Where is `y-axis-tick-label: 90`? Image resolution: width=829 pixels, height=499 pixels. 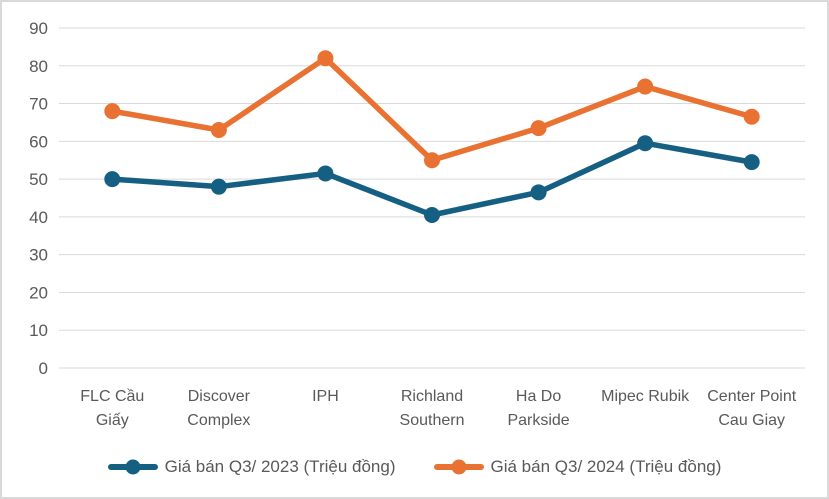
y-axis-tick-label: 90 is located at coordinates (38, 28).